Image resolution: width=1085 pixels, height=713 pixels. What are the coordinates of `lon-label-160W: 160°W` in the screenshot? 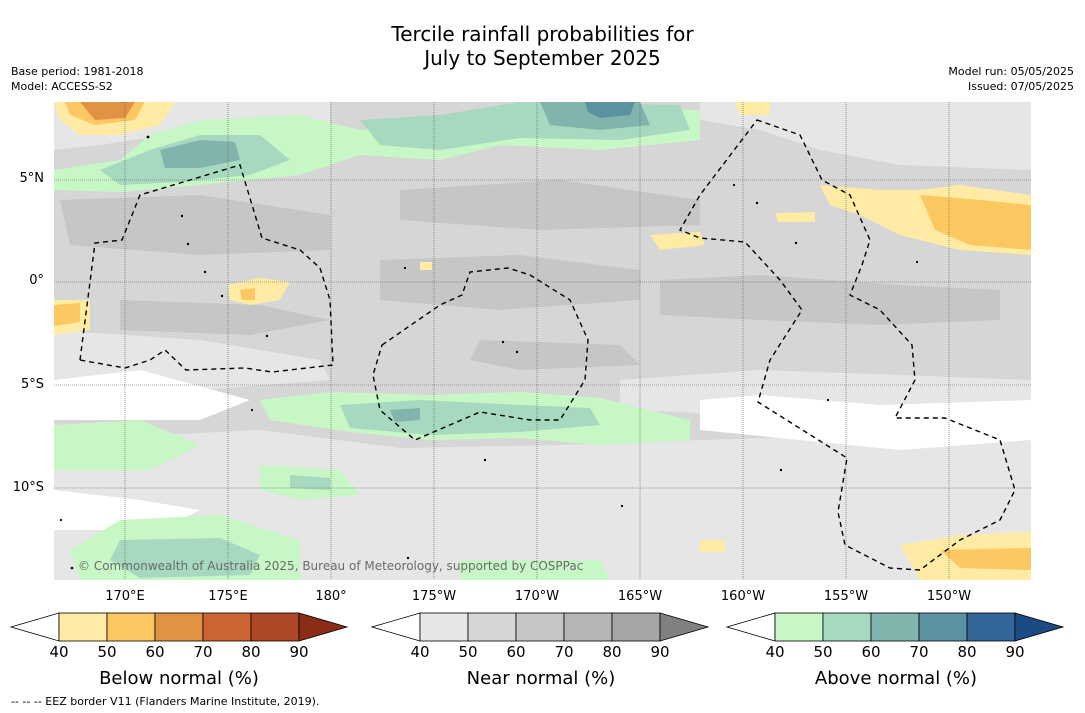 It's located at (743, 596).